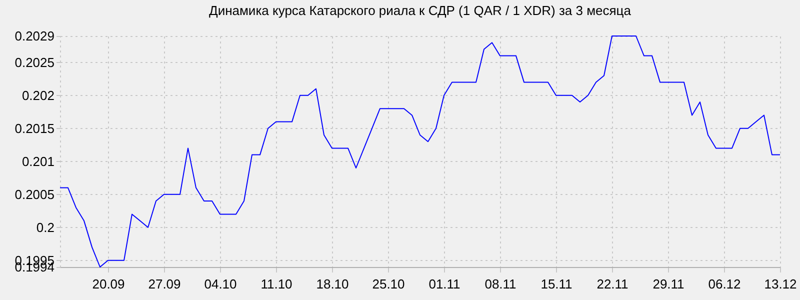 The width and height of the screenshot is (800, 300). What do you see at coordinates (724, 284) in the screenshot?
I see `x-tick-label: 06.12` at bounding box center [724, 284].